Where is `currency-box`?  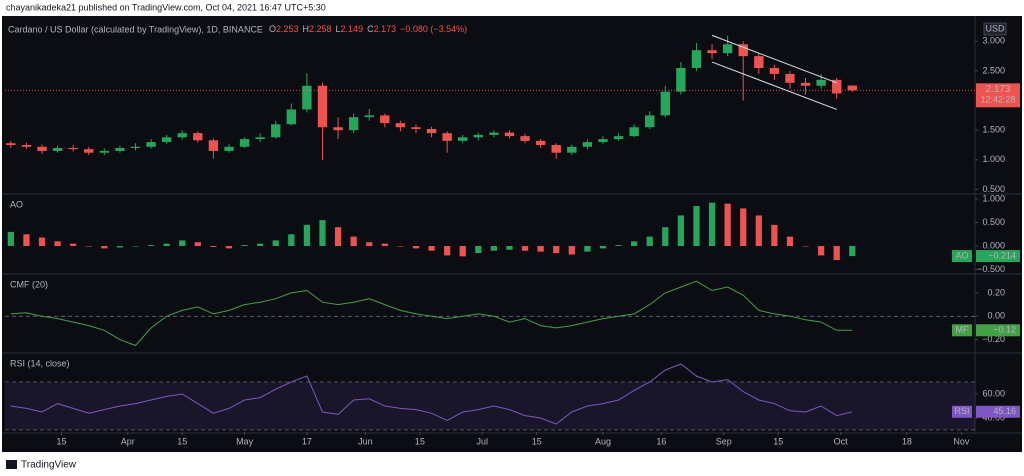 currency-box is located at coordinates (995, 29).